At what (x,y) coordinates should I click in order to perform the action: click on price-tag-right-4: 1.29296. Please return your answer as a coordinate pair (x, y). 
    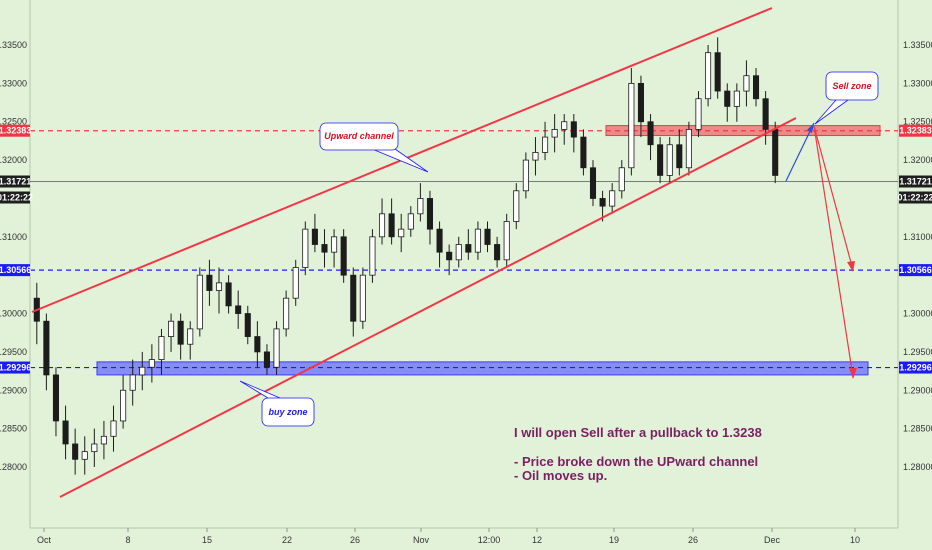
    Looking at the image, I should click on (915, 368).